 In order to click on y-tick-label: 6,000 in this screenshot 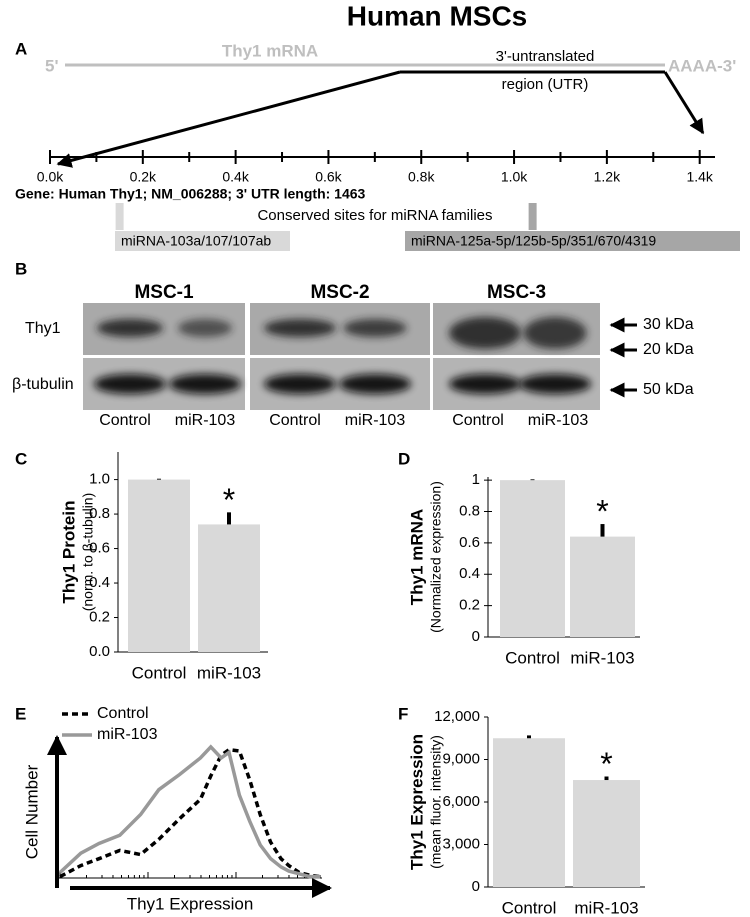, I will do `click(461, 801)`.